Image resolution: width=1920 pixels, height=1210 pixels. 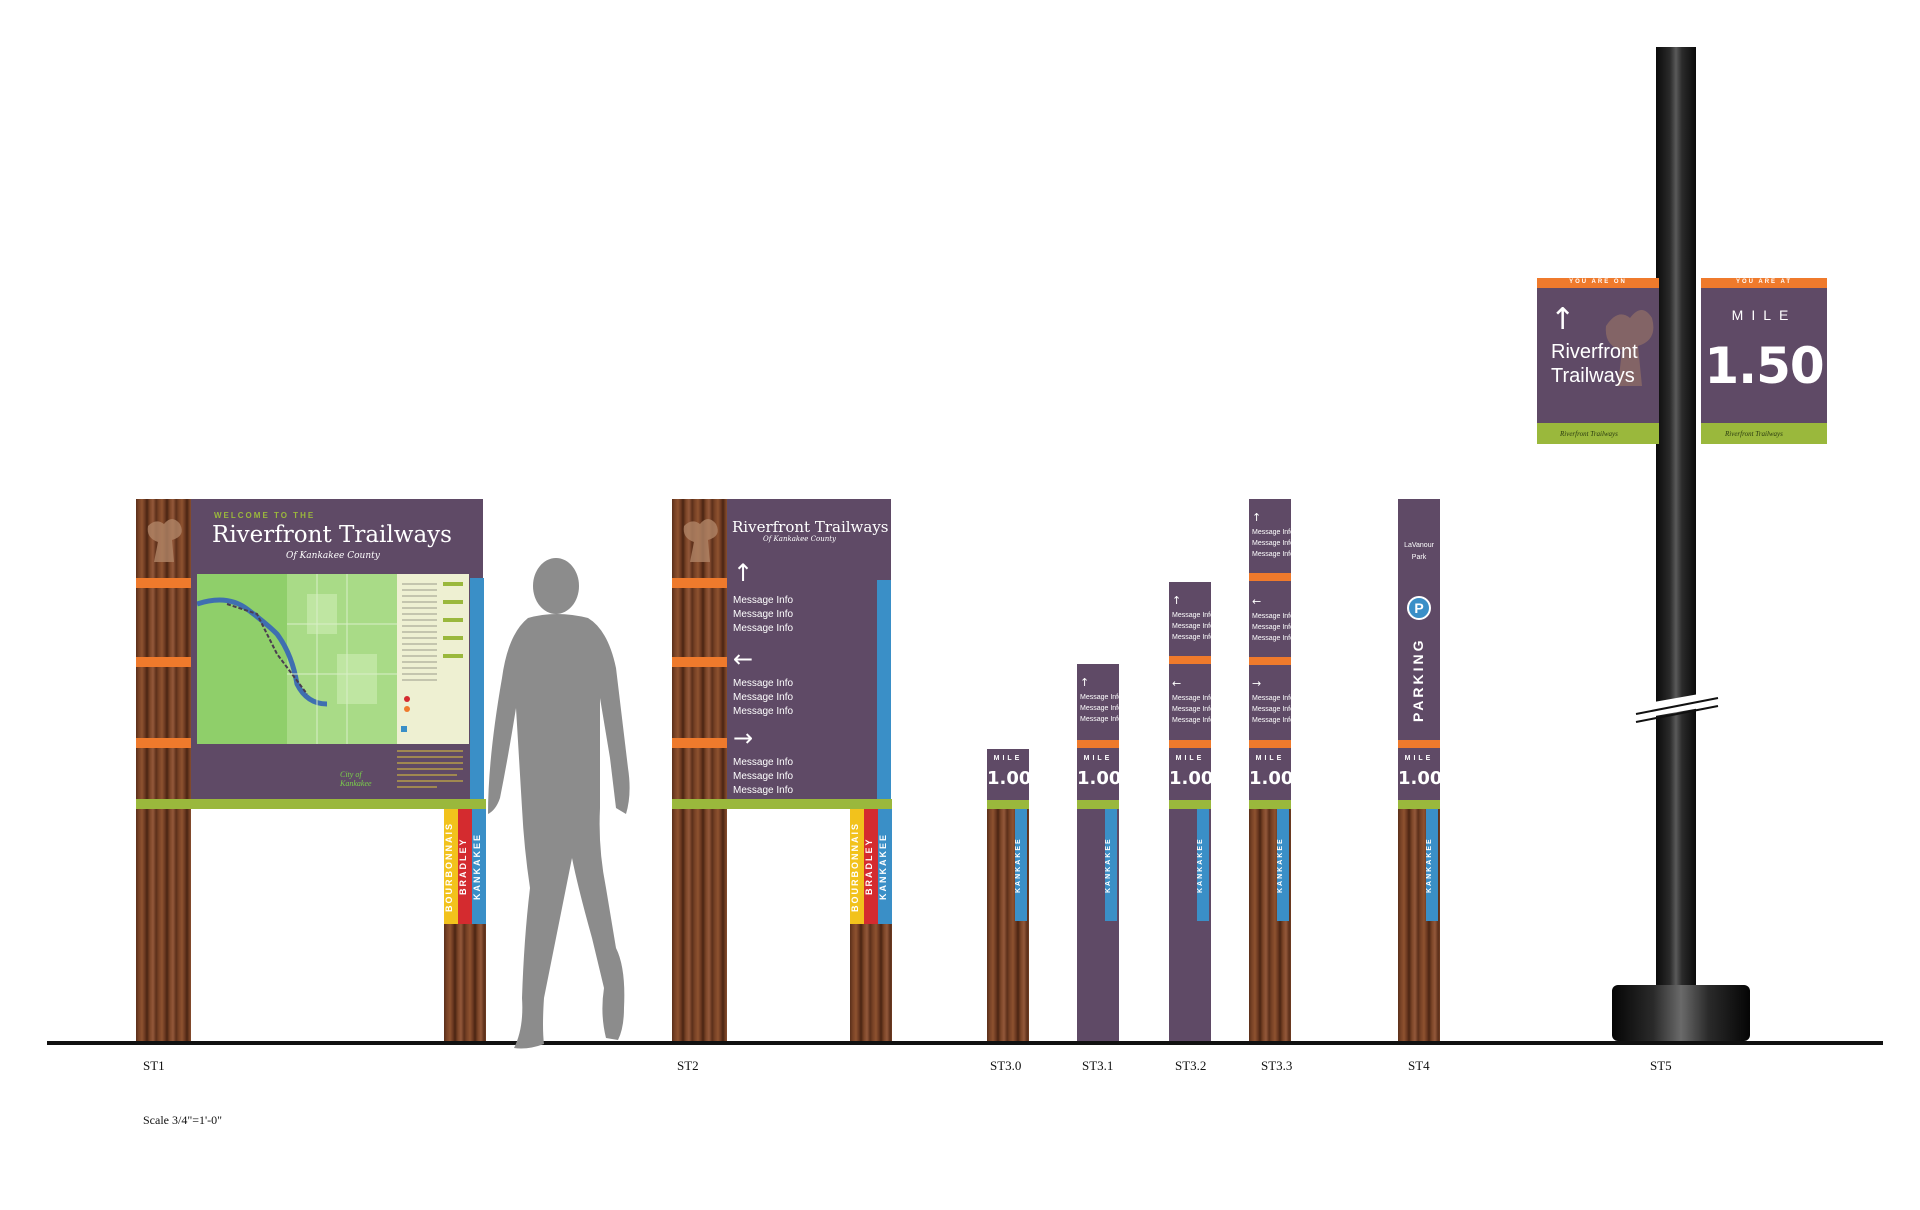 What do you see at coordinates (1193, 637) in the screenshot?
I see `st32-msg-3: Message Info` at bounding box center [1193, 637].